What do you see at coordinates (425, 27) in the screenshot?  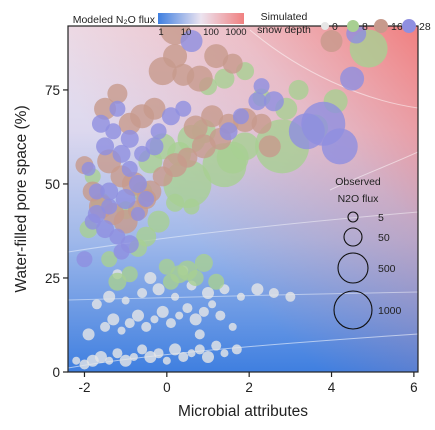 I see `snow-depth-label: 28` at bounding box center [425, 27].